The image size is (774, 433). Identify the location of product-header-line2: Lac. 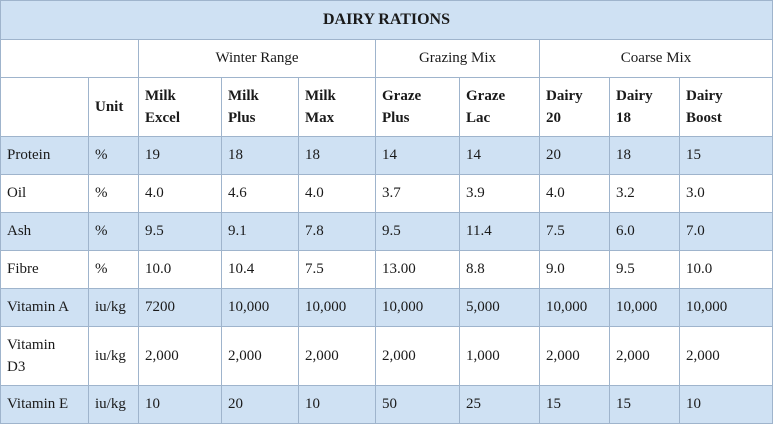
(478, 118).